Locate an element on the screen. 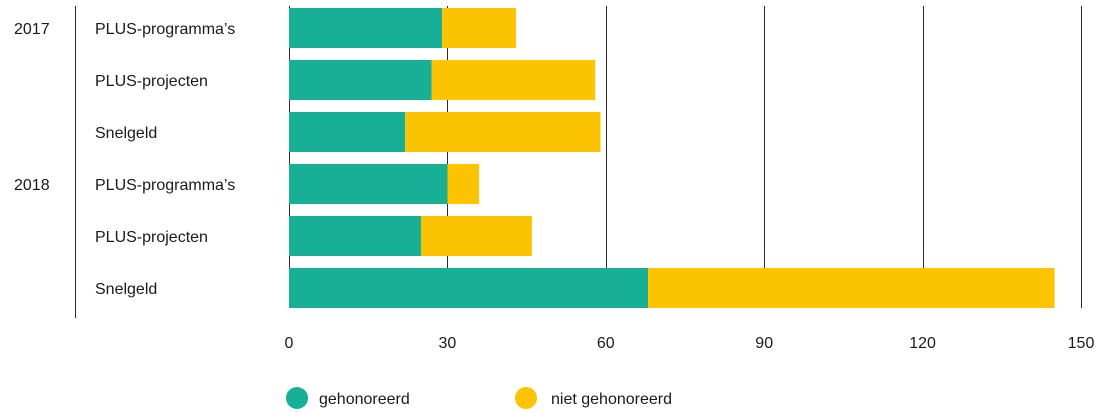 This screenshot has width=1111, height=412. x-tick-label: 30 is located at coordinates (448, 343).